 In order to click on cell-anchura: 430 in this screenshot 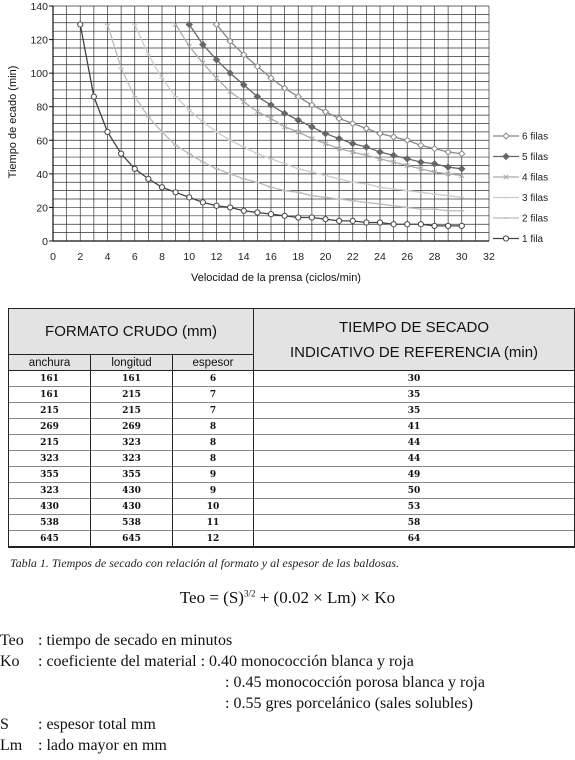, I will do `click(49, 506)`.